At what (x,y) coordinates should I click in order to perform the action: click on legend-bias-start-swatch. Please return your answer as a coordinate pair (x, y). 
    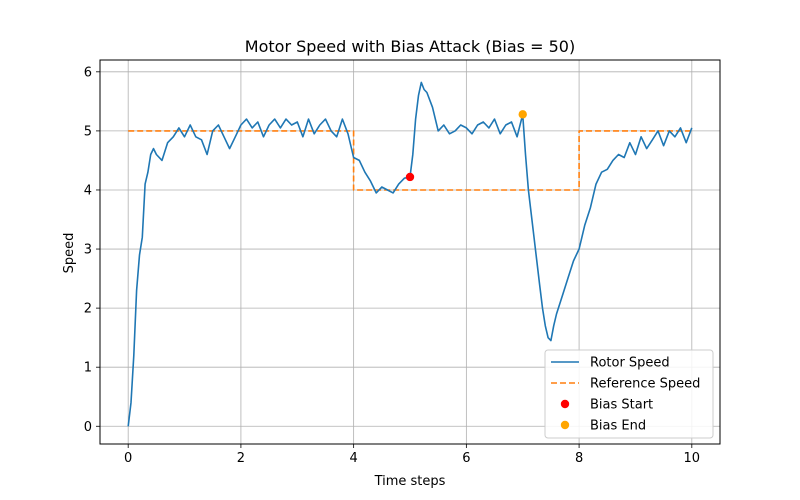
    Looking at the image, I should click on (565, 404).